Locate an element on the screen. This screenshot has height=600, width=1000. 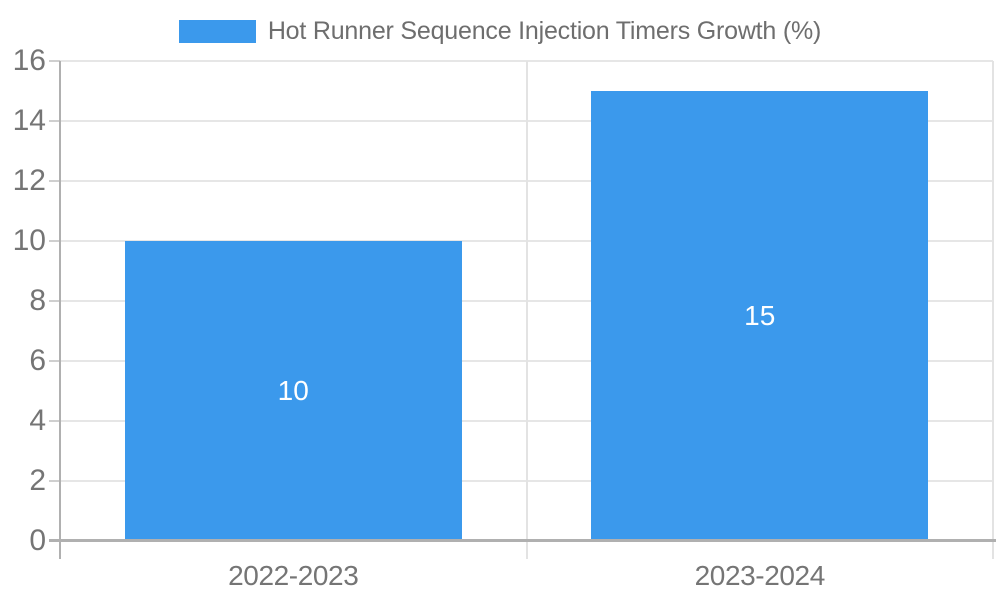
x-tick-label: 2023-2024 is located at coordinates (760, 575).